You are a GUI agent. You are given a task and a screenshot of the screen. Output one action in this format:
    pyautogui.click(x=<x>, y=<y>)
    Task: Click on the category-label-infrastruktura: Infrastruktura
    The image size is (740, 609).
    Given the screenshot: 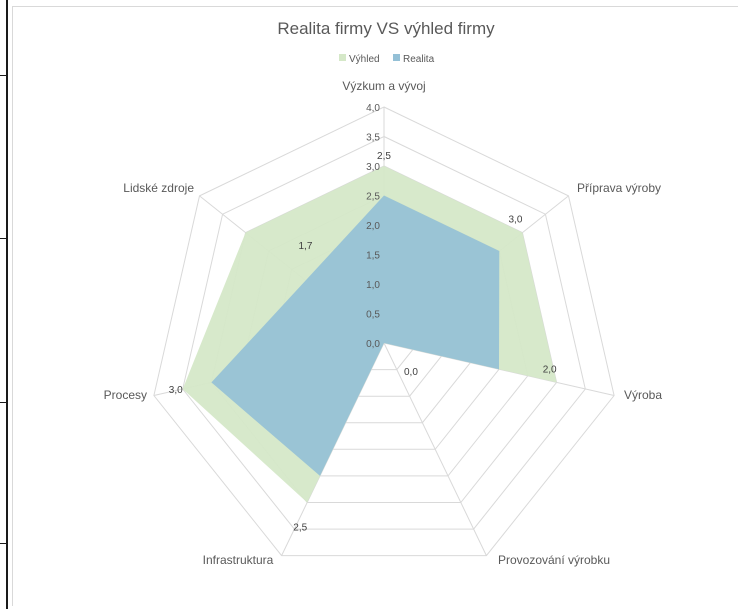 What is the action you would take?
    pyautogui.click(x=238, y=560)
    